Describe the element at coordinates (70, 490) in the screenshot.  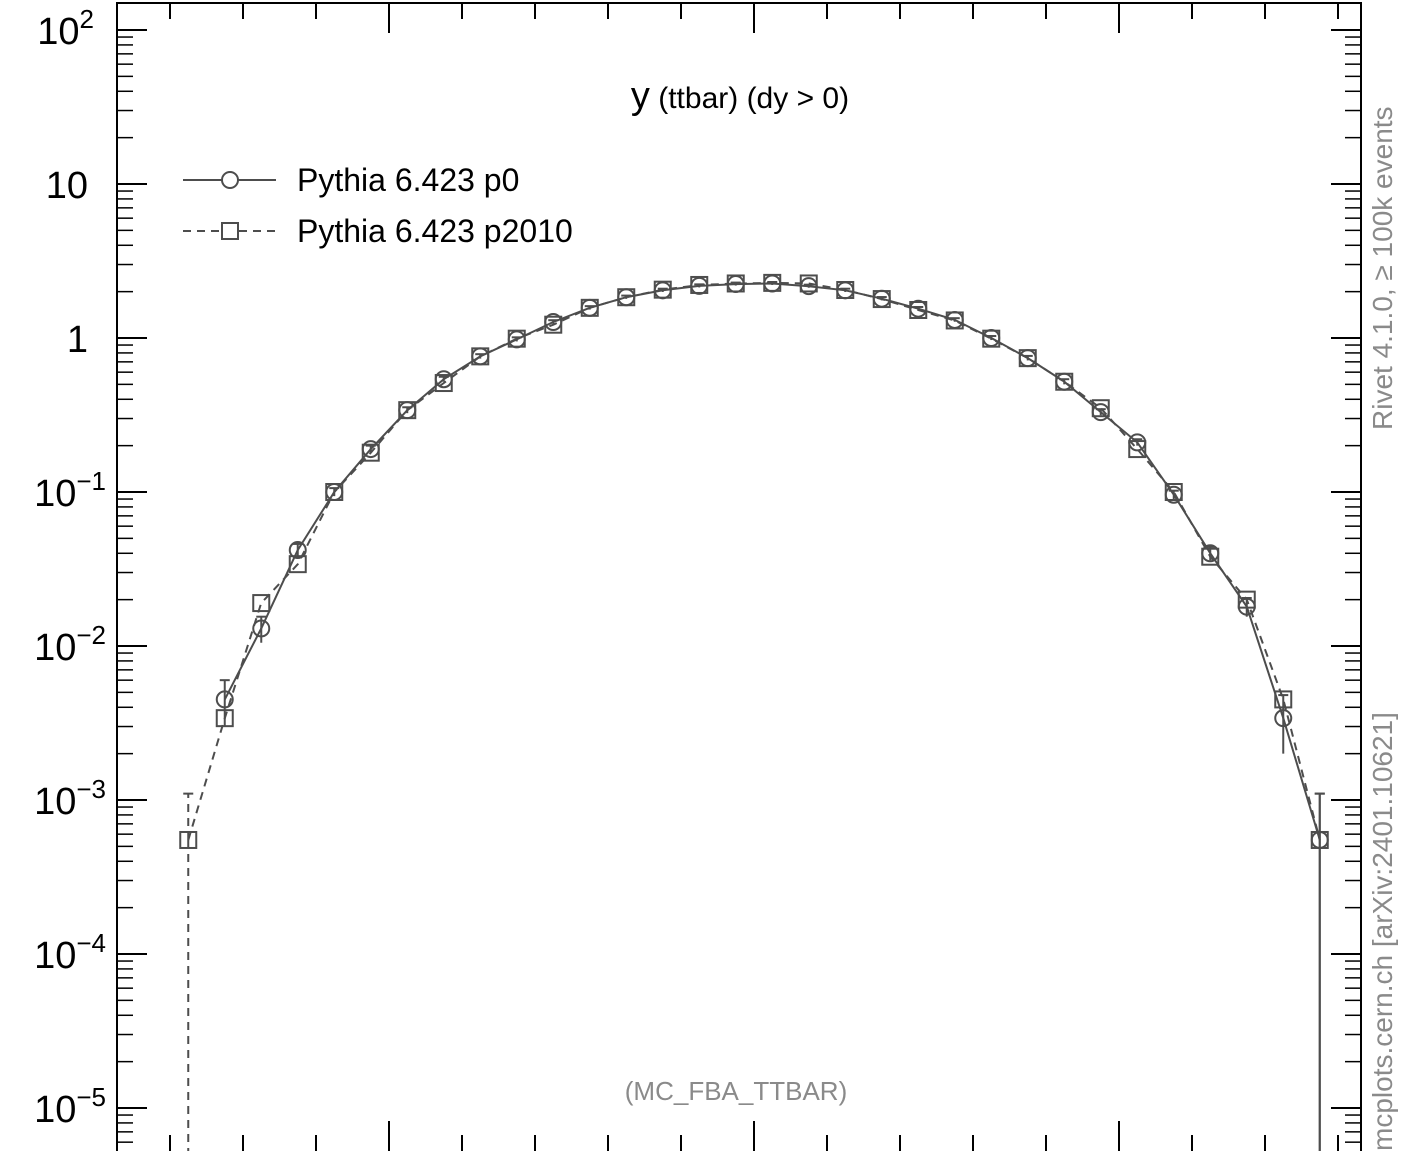
I see `y-tick-label: 10⁻¹` at that location.